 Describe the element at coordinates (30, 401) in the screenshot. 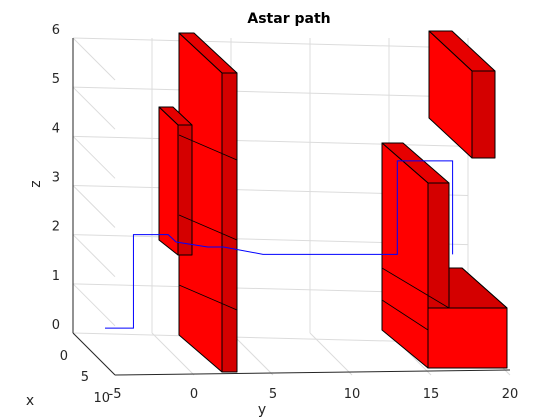

I see `x-axis-label: x` at that location.